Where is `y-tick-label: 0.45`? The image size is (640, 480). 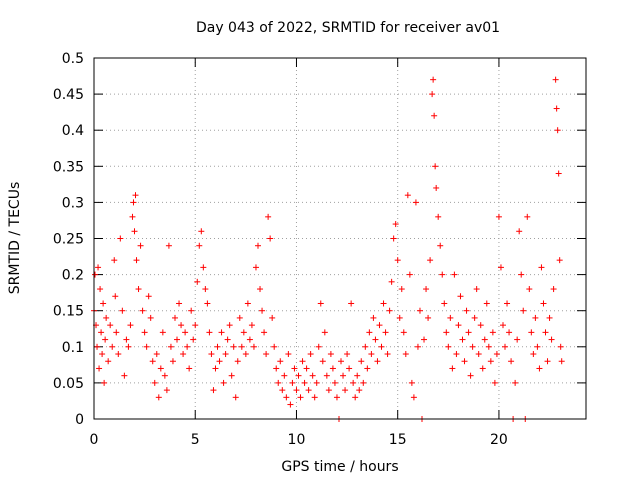 y-tick-label: 0.45 is located at coordinates (68, 95).